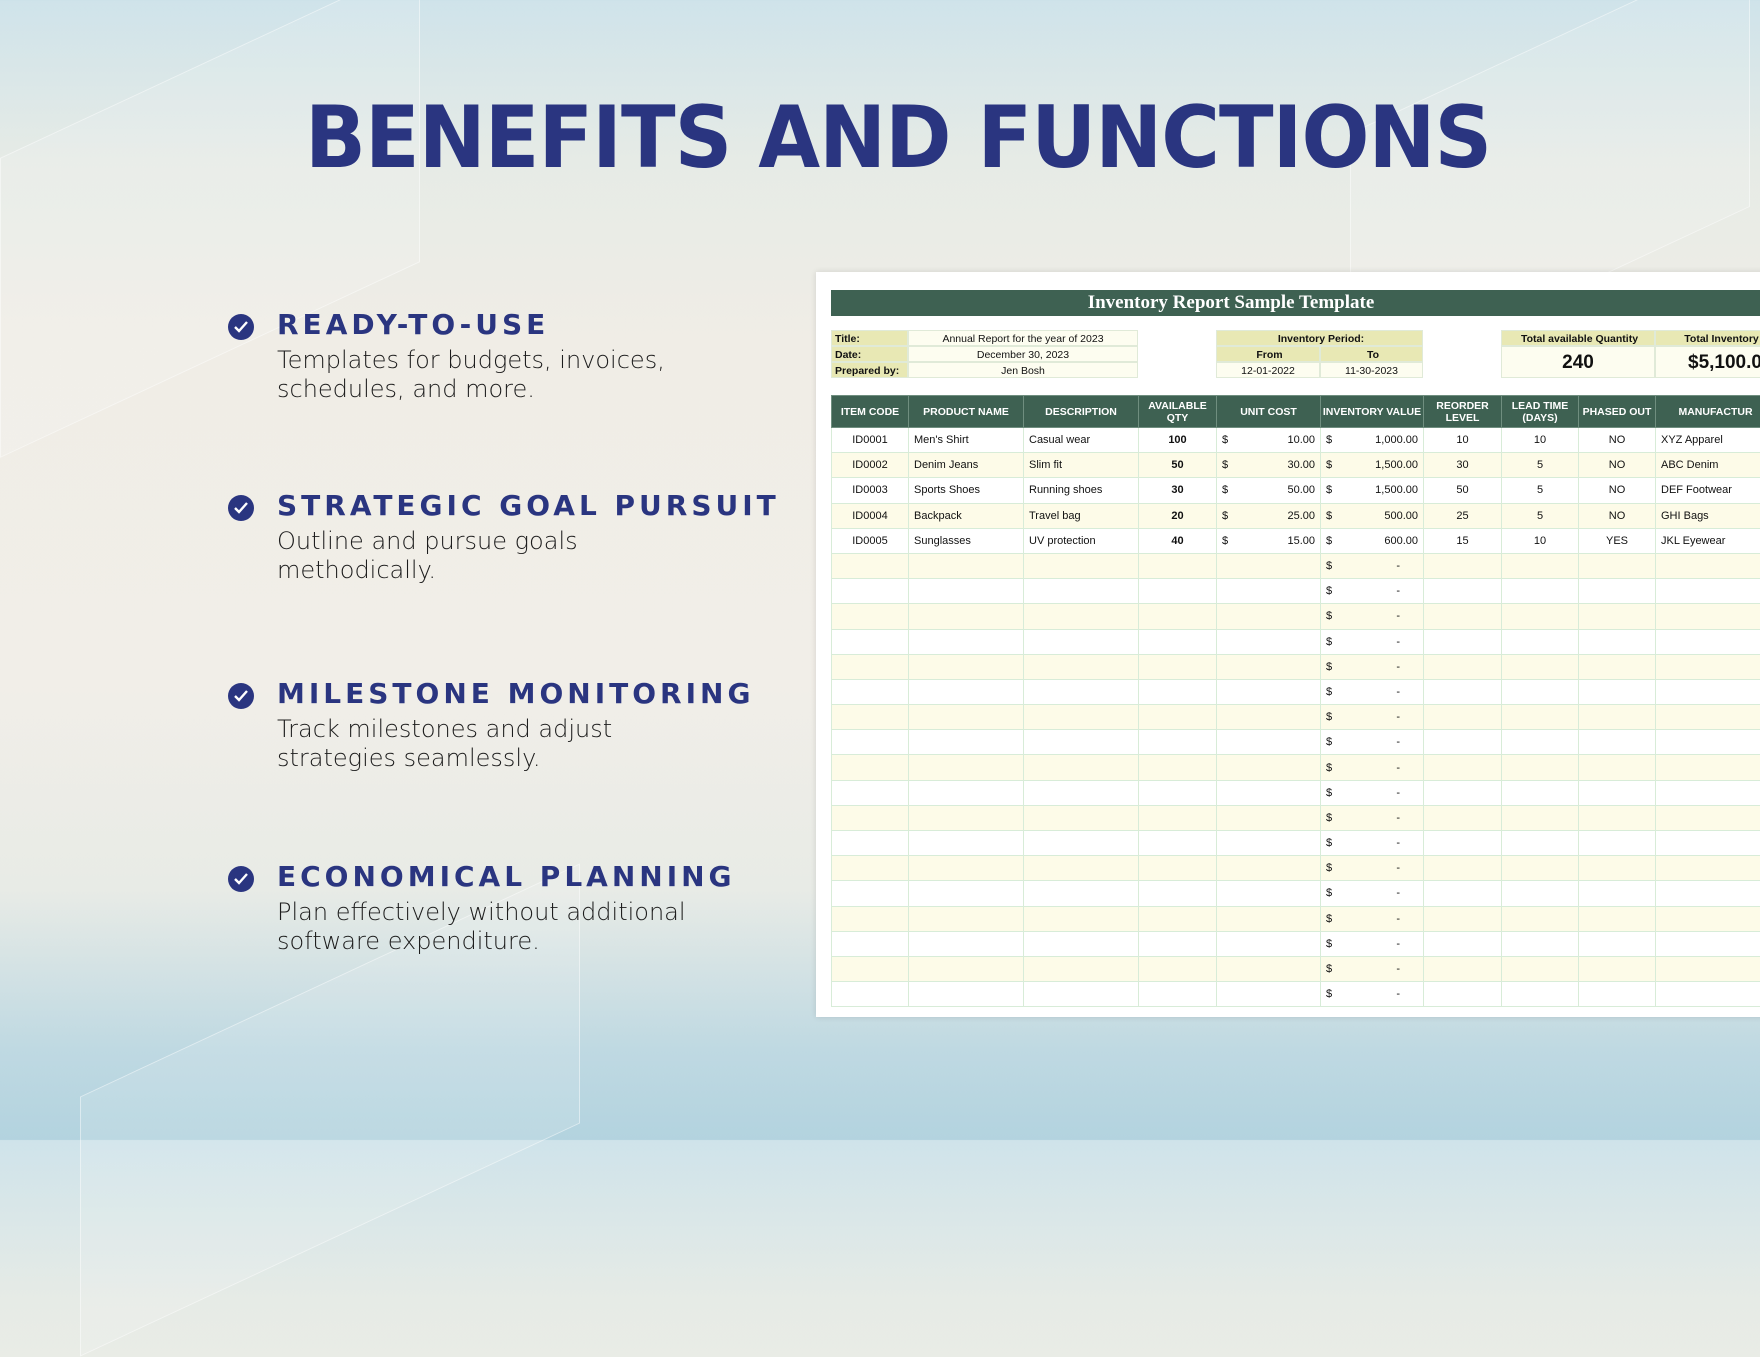 The height and width of the screenshot is (1357, 1760). What do you see at coordinates (1178, 440) in the screenshot?
I see `table-cell: 100` at bounding box center [1178, 440].